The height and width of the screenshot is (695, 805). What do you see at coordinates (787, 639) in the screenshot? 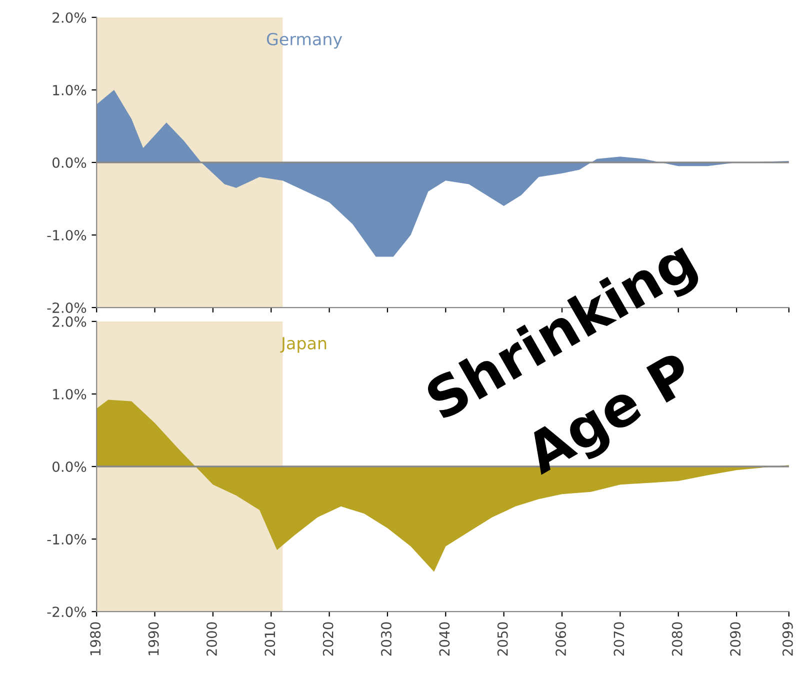
I see `x-tick-label: 2099` at bounding box center [787, 639].